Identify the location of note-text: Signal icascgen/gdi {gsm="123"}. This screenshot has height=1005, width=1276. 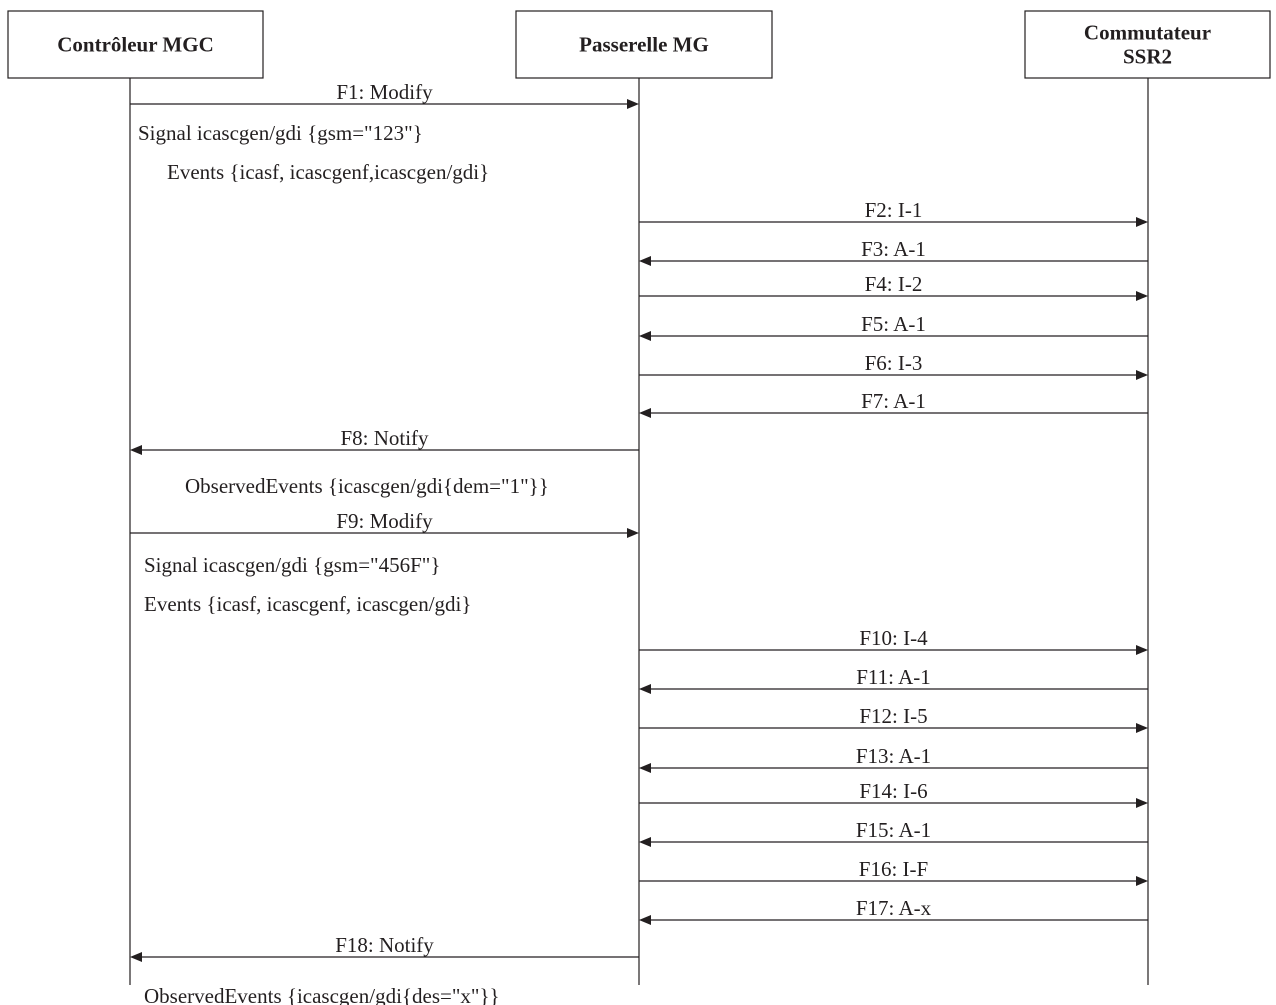
(280, 133).